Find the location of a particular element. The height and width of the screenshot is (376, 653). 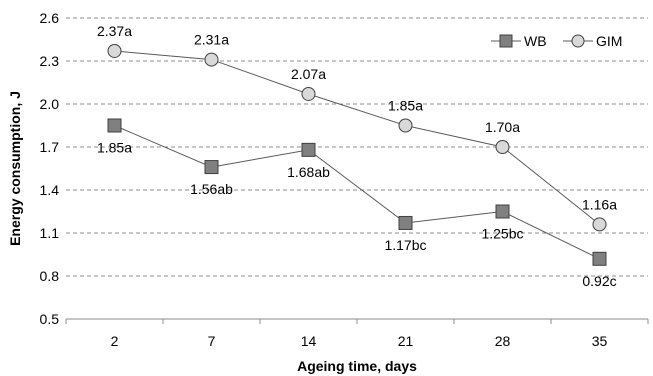

y-tick-label: 1.4 is located at coordinates (50, 190).